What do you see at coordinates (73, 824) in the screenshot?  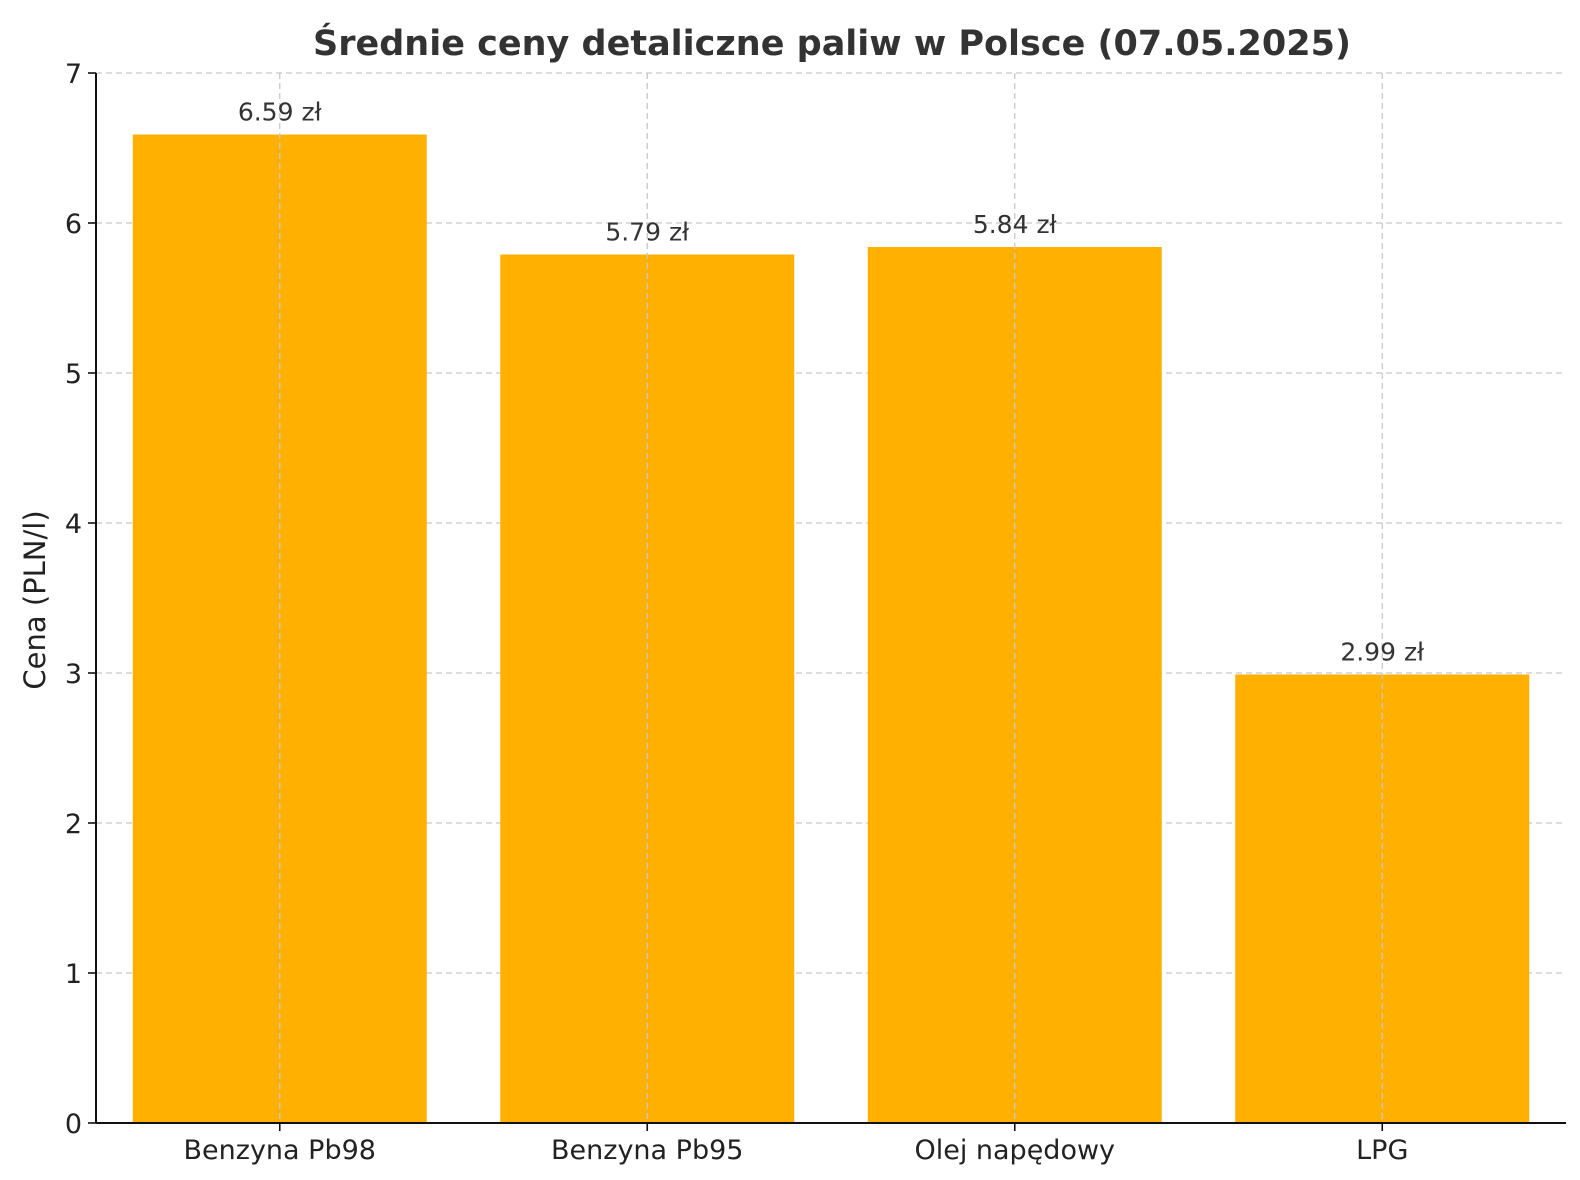 I see `y-tick-label: 2` at bounding box center [73, 824].